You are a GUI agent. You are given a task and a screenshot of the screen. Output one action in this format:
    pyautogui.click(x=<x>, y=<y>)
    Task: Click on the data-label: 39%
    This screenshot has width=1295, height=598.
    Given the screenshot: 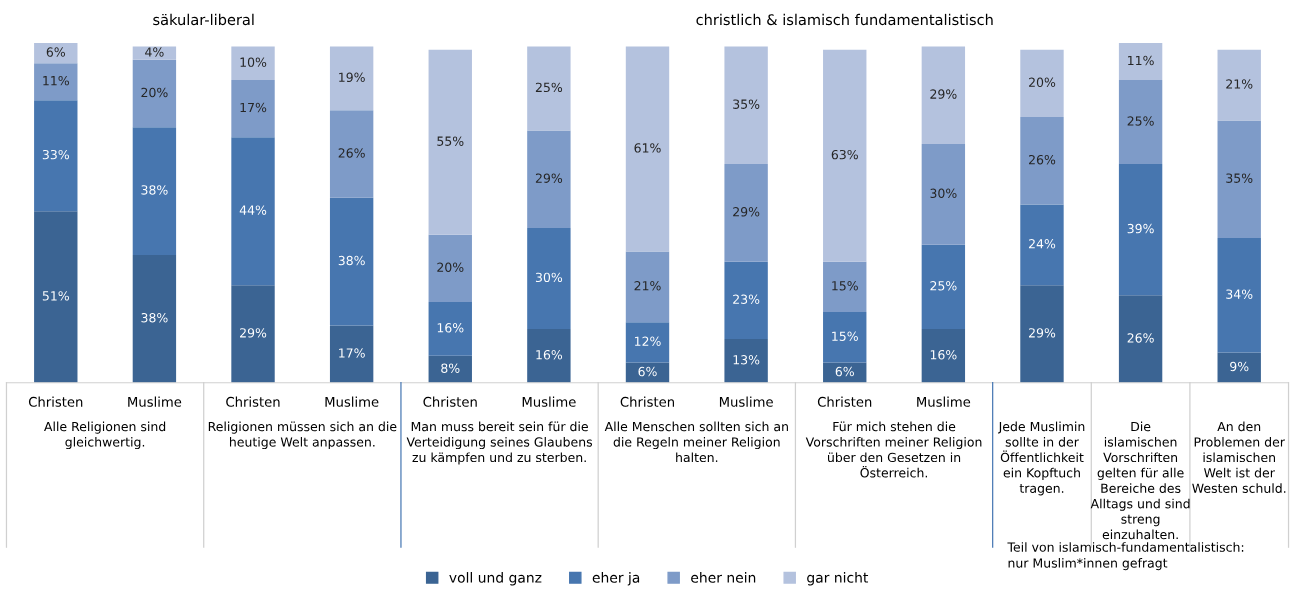 What is the action you would take?
    pyautogui.click(x=1140, y=228)
    